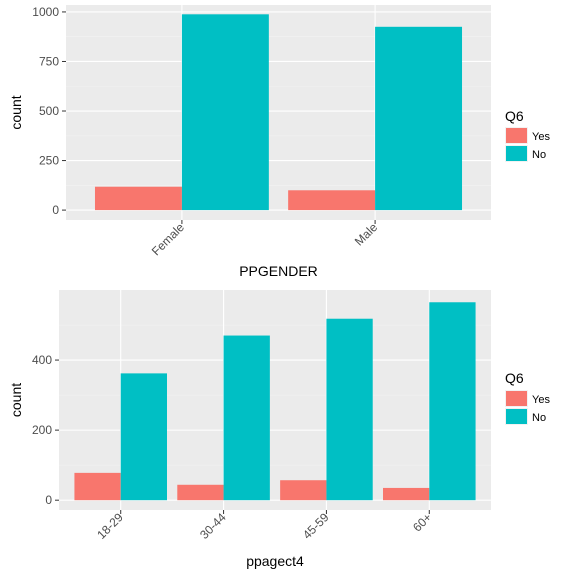  Describe the element at coordinates (366, 234) in the screenshot. I see `x-tick-label: Male` at that location.